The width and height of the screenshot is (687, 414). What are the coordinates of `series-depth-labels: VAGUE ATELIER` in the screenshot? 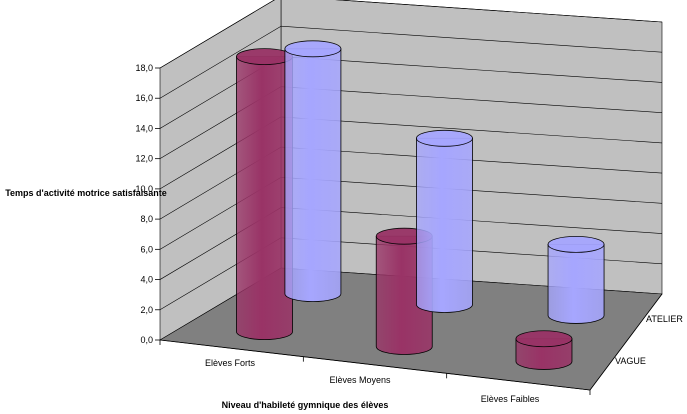 It's located at (649, 340).